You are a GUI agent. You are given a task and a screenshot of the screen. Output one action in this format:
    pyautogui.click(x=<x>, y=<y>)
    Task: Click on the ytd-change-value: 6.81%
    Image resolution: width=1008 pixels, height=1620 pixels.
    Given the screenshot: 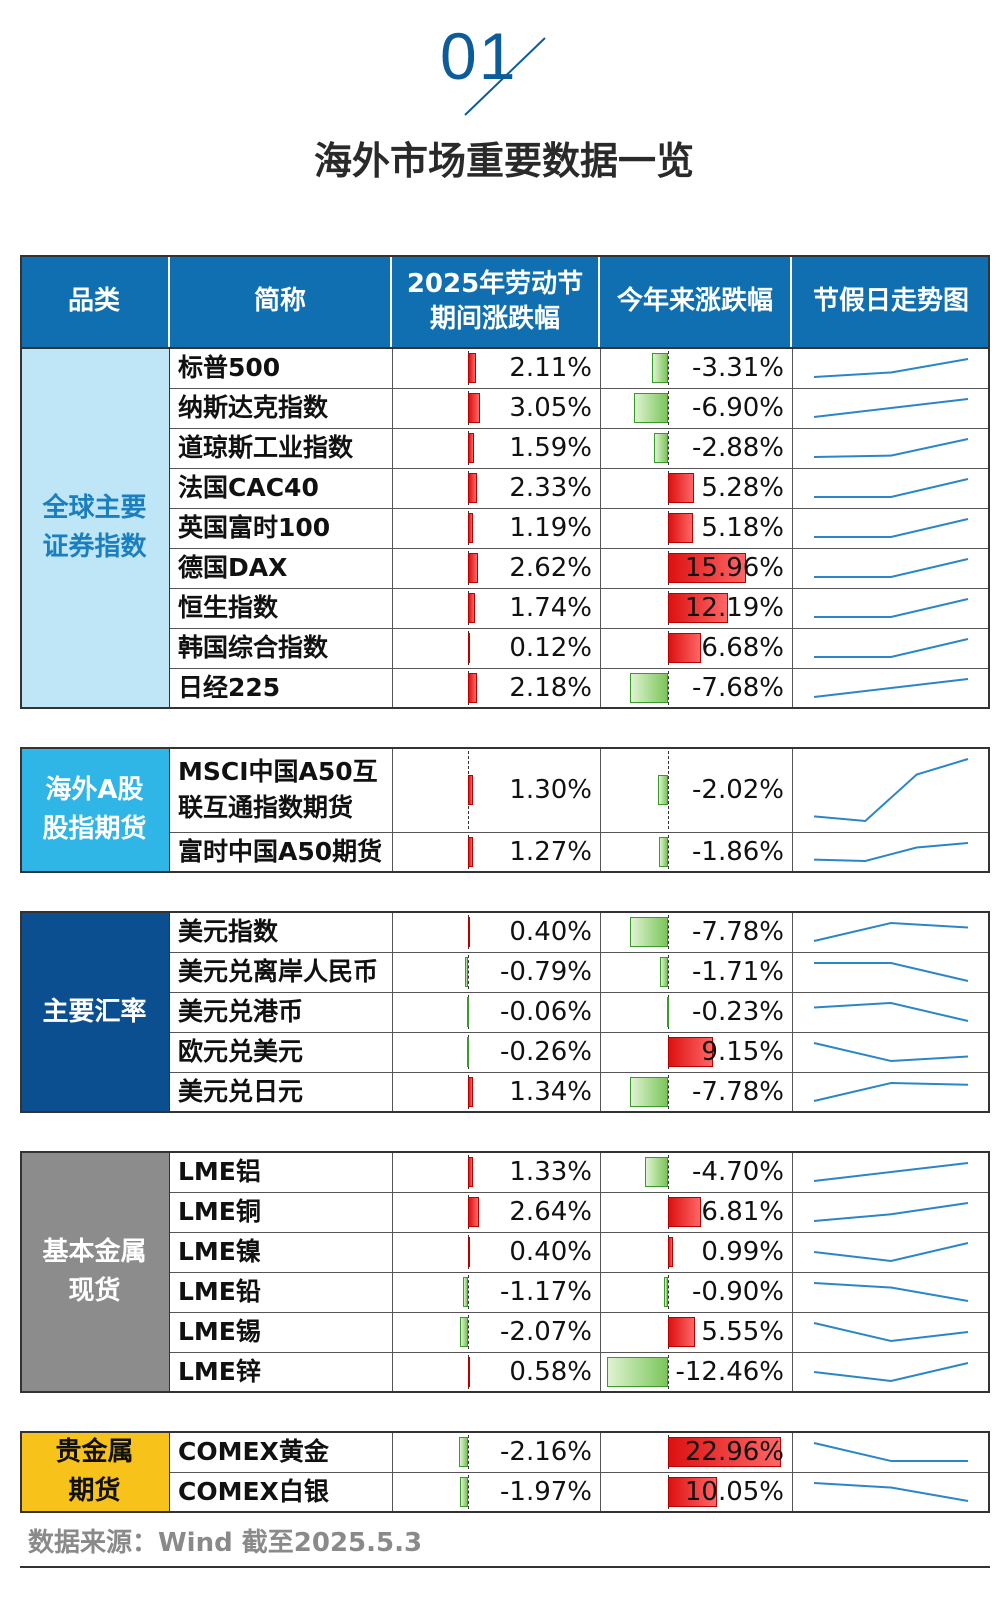 What is the action you would take?
    pyautogui.click(x=742, y=1212)
    